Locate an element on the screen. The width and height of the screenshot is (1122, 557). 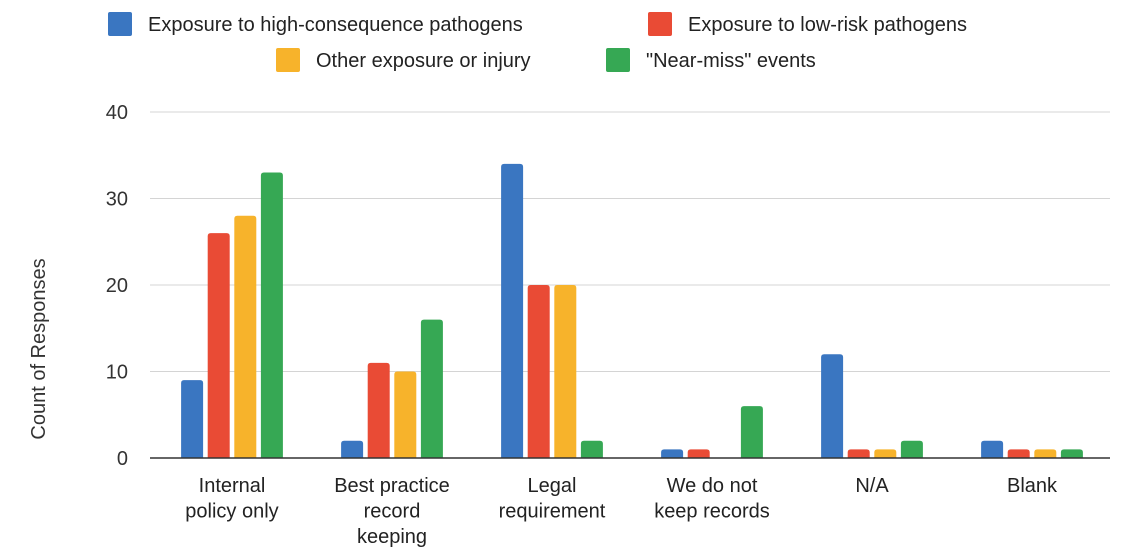
legend-item: "Near-miss" events is located at coordinates (711, 60).